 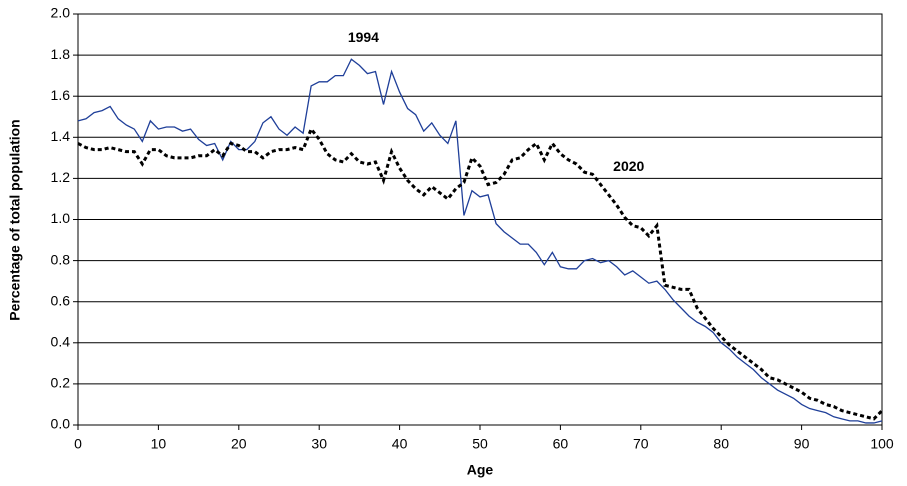 What do you see at coordinates (15, 219) in the screenshot?
I see `y-axis-label: Percentage of total population` at bounding box center [15, 219].